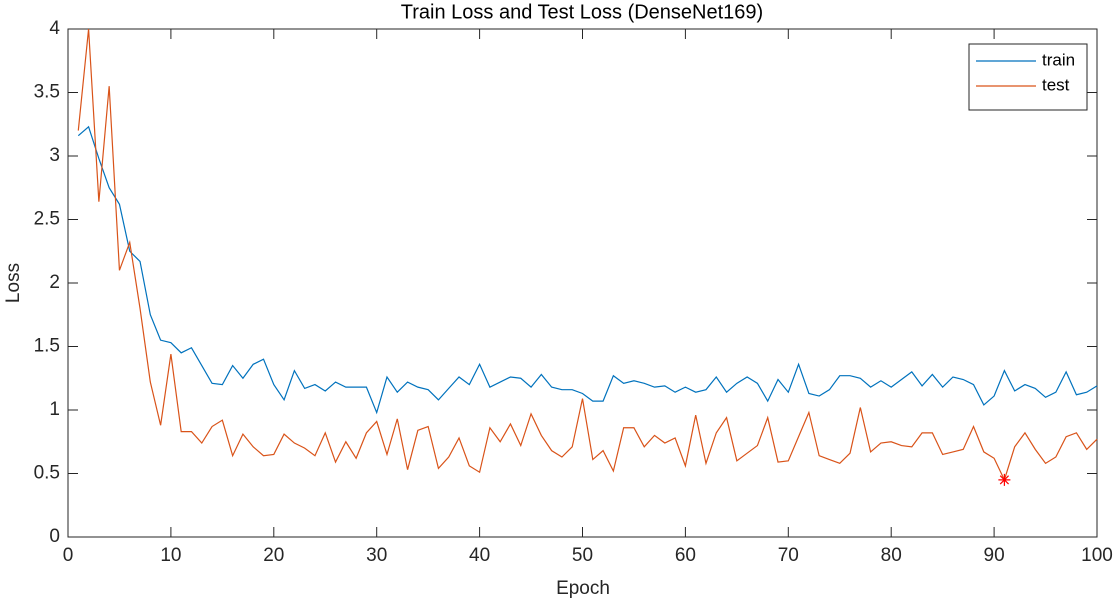 The height and width of the screenshot is (604, 1117). What do you see at coordinates (68, 555) in the screenshot?
I see `x-tick-label: 0` at bounding box center [68, 555].